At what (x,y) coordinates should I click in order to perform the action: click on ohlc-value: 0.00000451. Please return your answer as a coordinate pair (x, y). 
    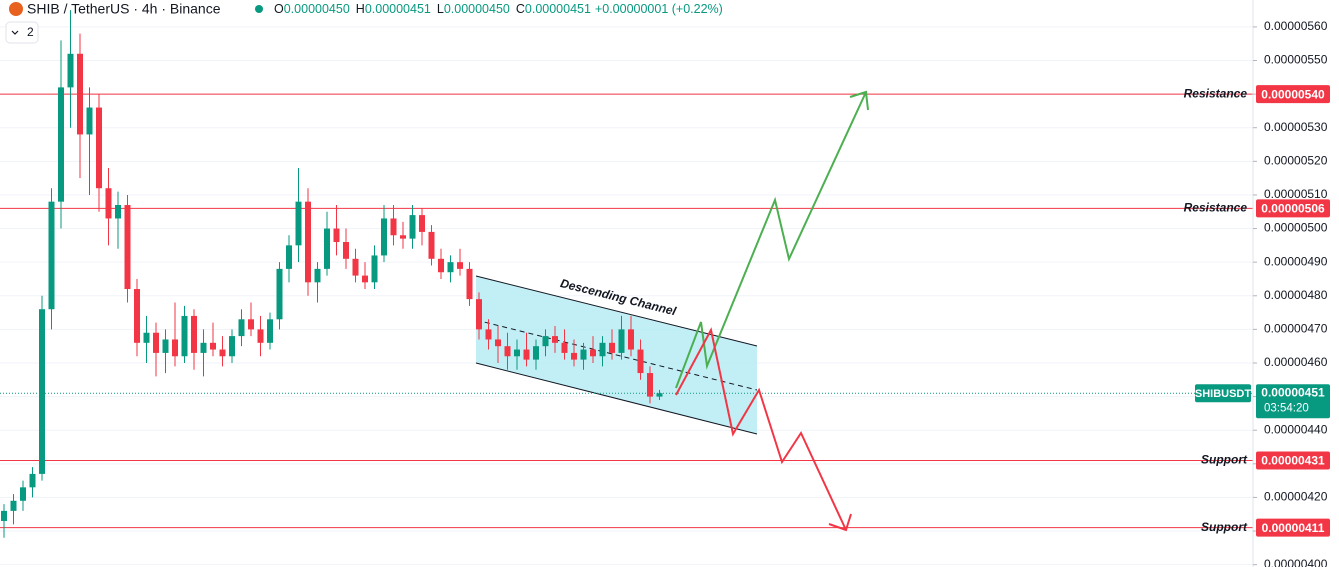
    Looking at the image, I should click on (398, 9).